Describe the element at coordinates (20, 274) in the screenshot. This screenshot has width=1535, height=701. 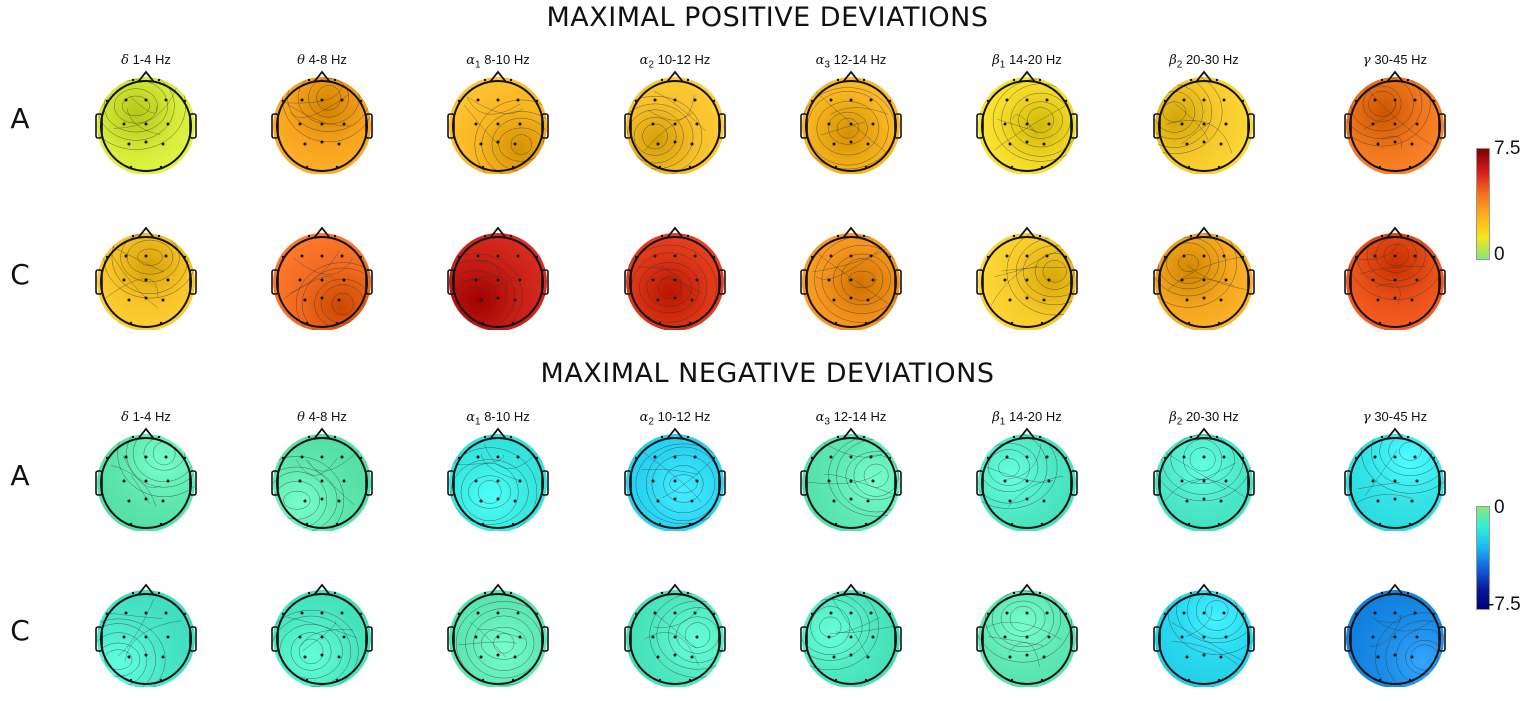
I see `row-label-positive-c: C` at that location.